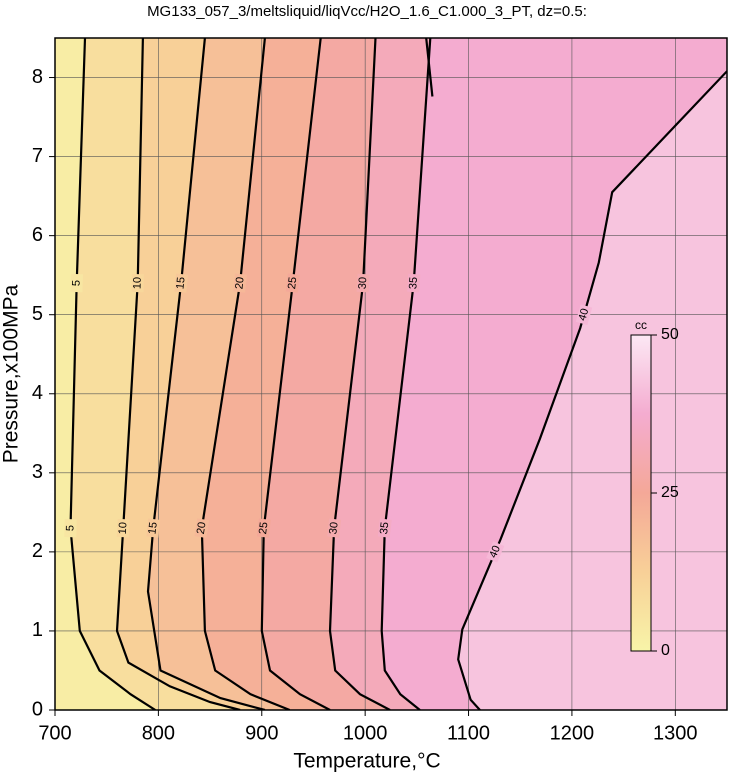 This screenshot has height=781, width=734. I want to click on y-tick-label: 8, so click(37, 77).